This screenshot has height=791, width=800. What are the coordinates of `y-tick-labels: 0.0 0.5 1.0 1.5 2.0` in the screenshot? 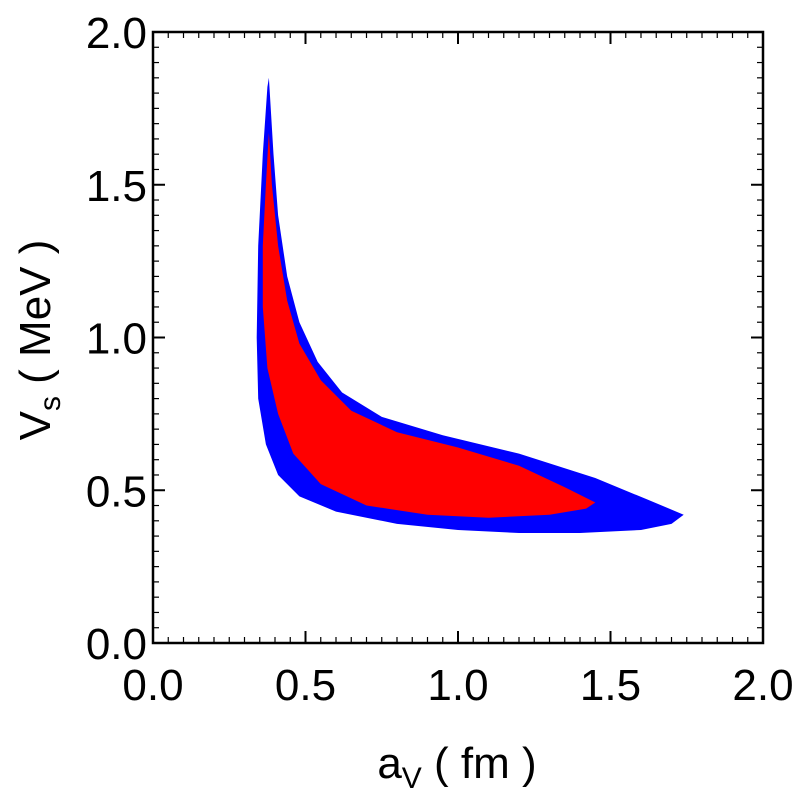 It's located at (116, 339).